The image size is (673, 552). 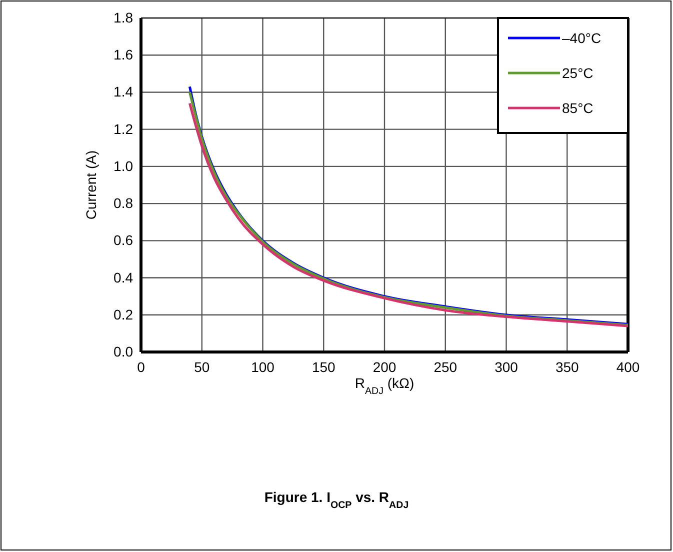 What do you see at coordinates (124, 203) in the screenshot?
I see `y-tick-label: 0.8` at bounding box center [124, 203].